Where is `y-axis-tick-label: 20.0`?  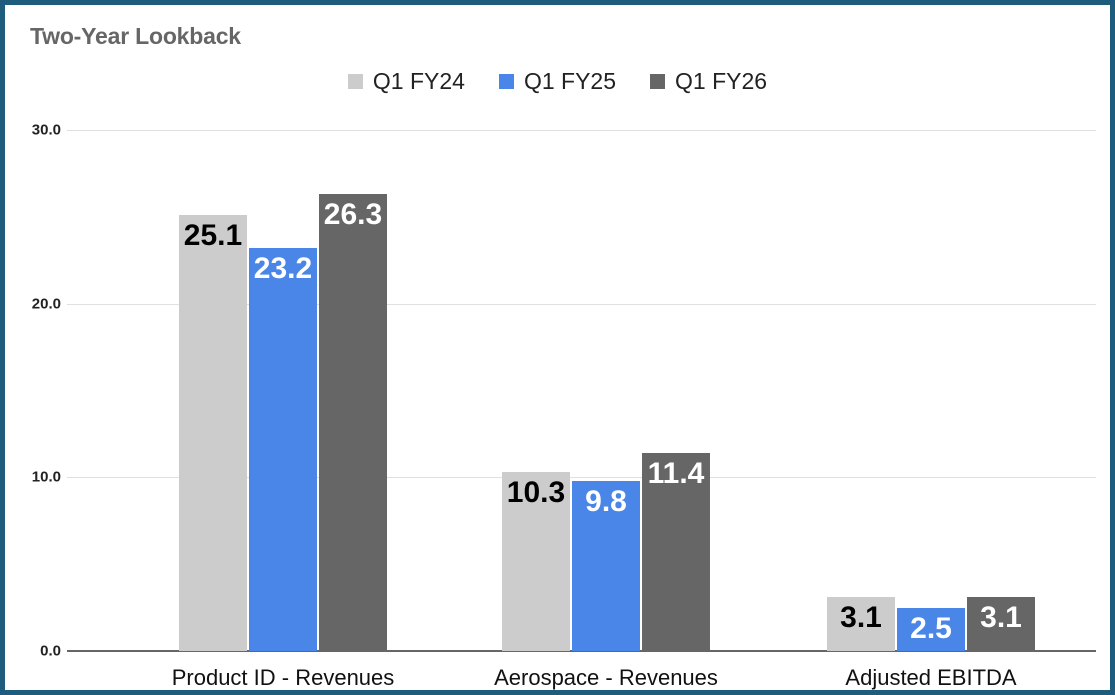 y-axis-tick-label: 20.0 is located at coordinates (46, 304).